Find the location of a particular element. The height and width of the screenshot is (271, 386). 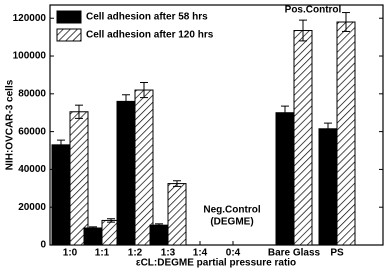

x-tick-label: PS is located at coordinates (337, 253).